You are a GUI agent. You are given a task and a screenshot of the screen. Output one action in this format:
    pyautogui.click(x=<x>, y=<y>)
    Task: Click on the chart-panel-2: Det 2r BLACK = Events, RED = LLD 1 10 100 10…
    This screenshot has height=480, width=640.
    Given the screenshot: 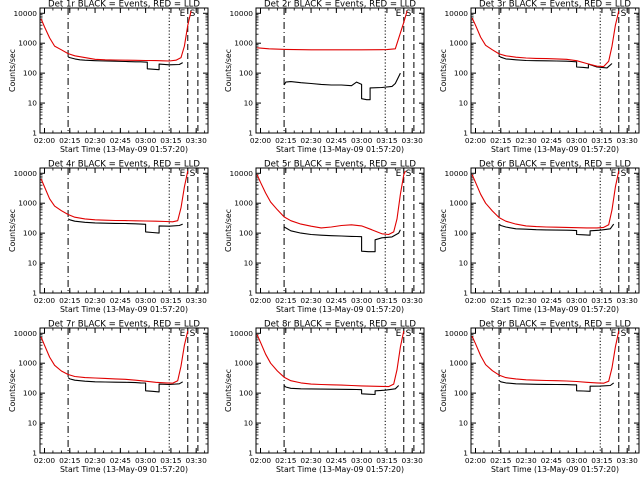 What is the action you would take?
    pyautogui.click(x=324, y=77)
    